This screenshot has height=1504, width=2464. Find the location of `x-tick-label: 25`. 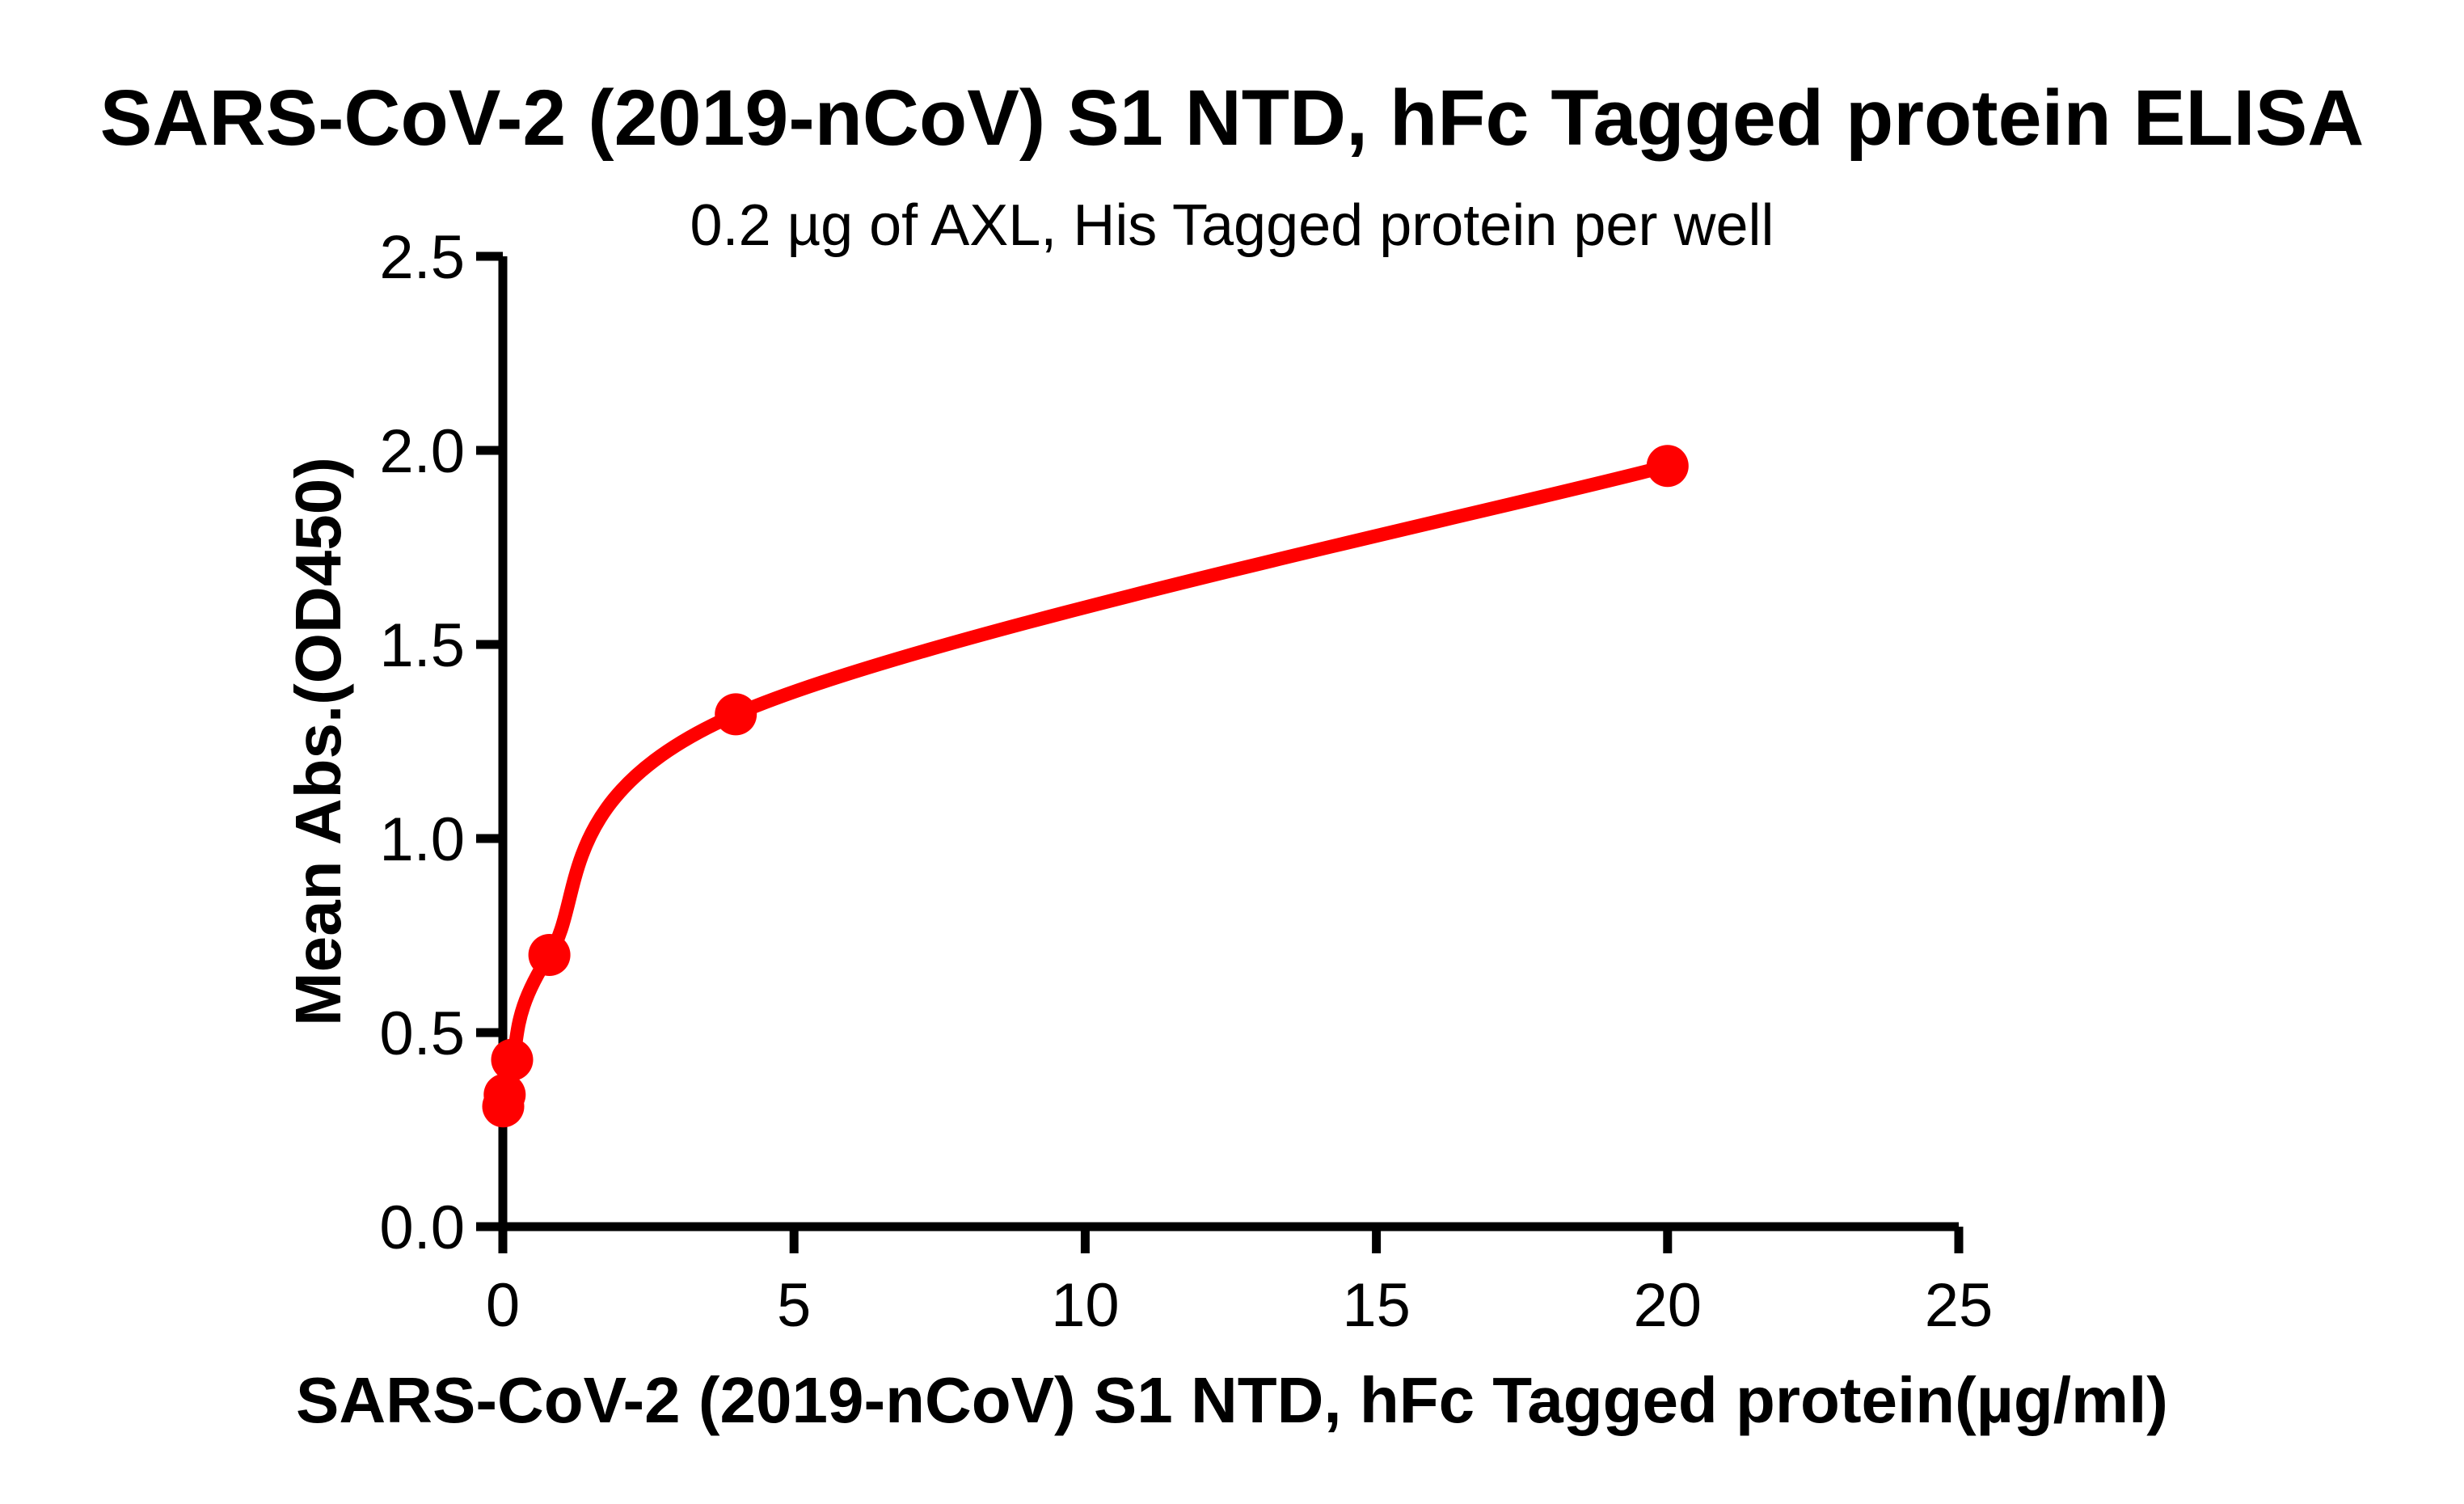

x-tick-label: 25 is located at coordinates (1960, 1305).